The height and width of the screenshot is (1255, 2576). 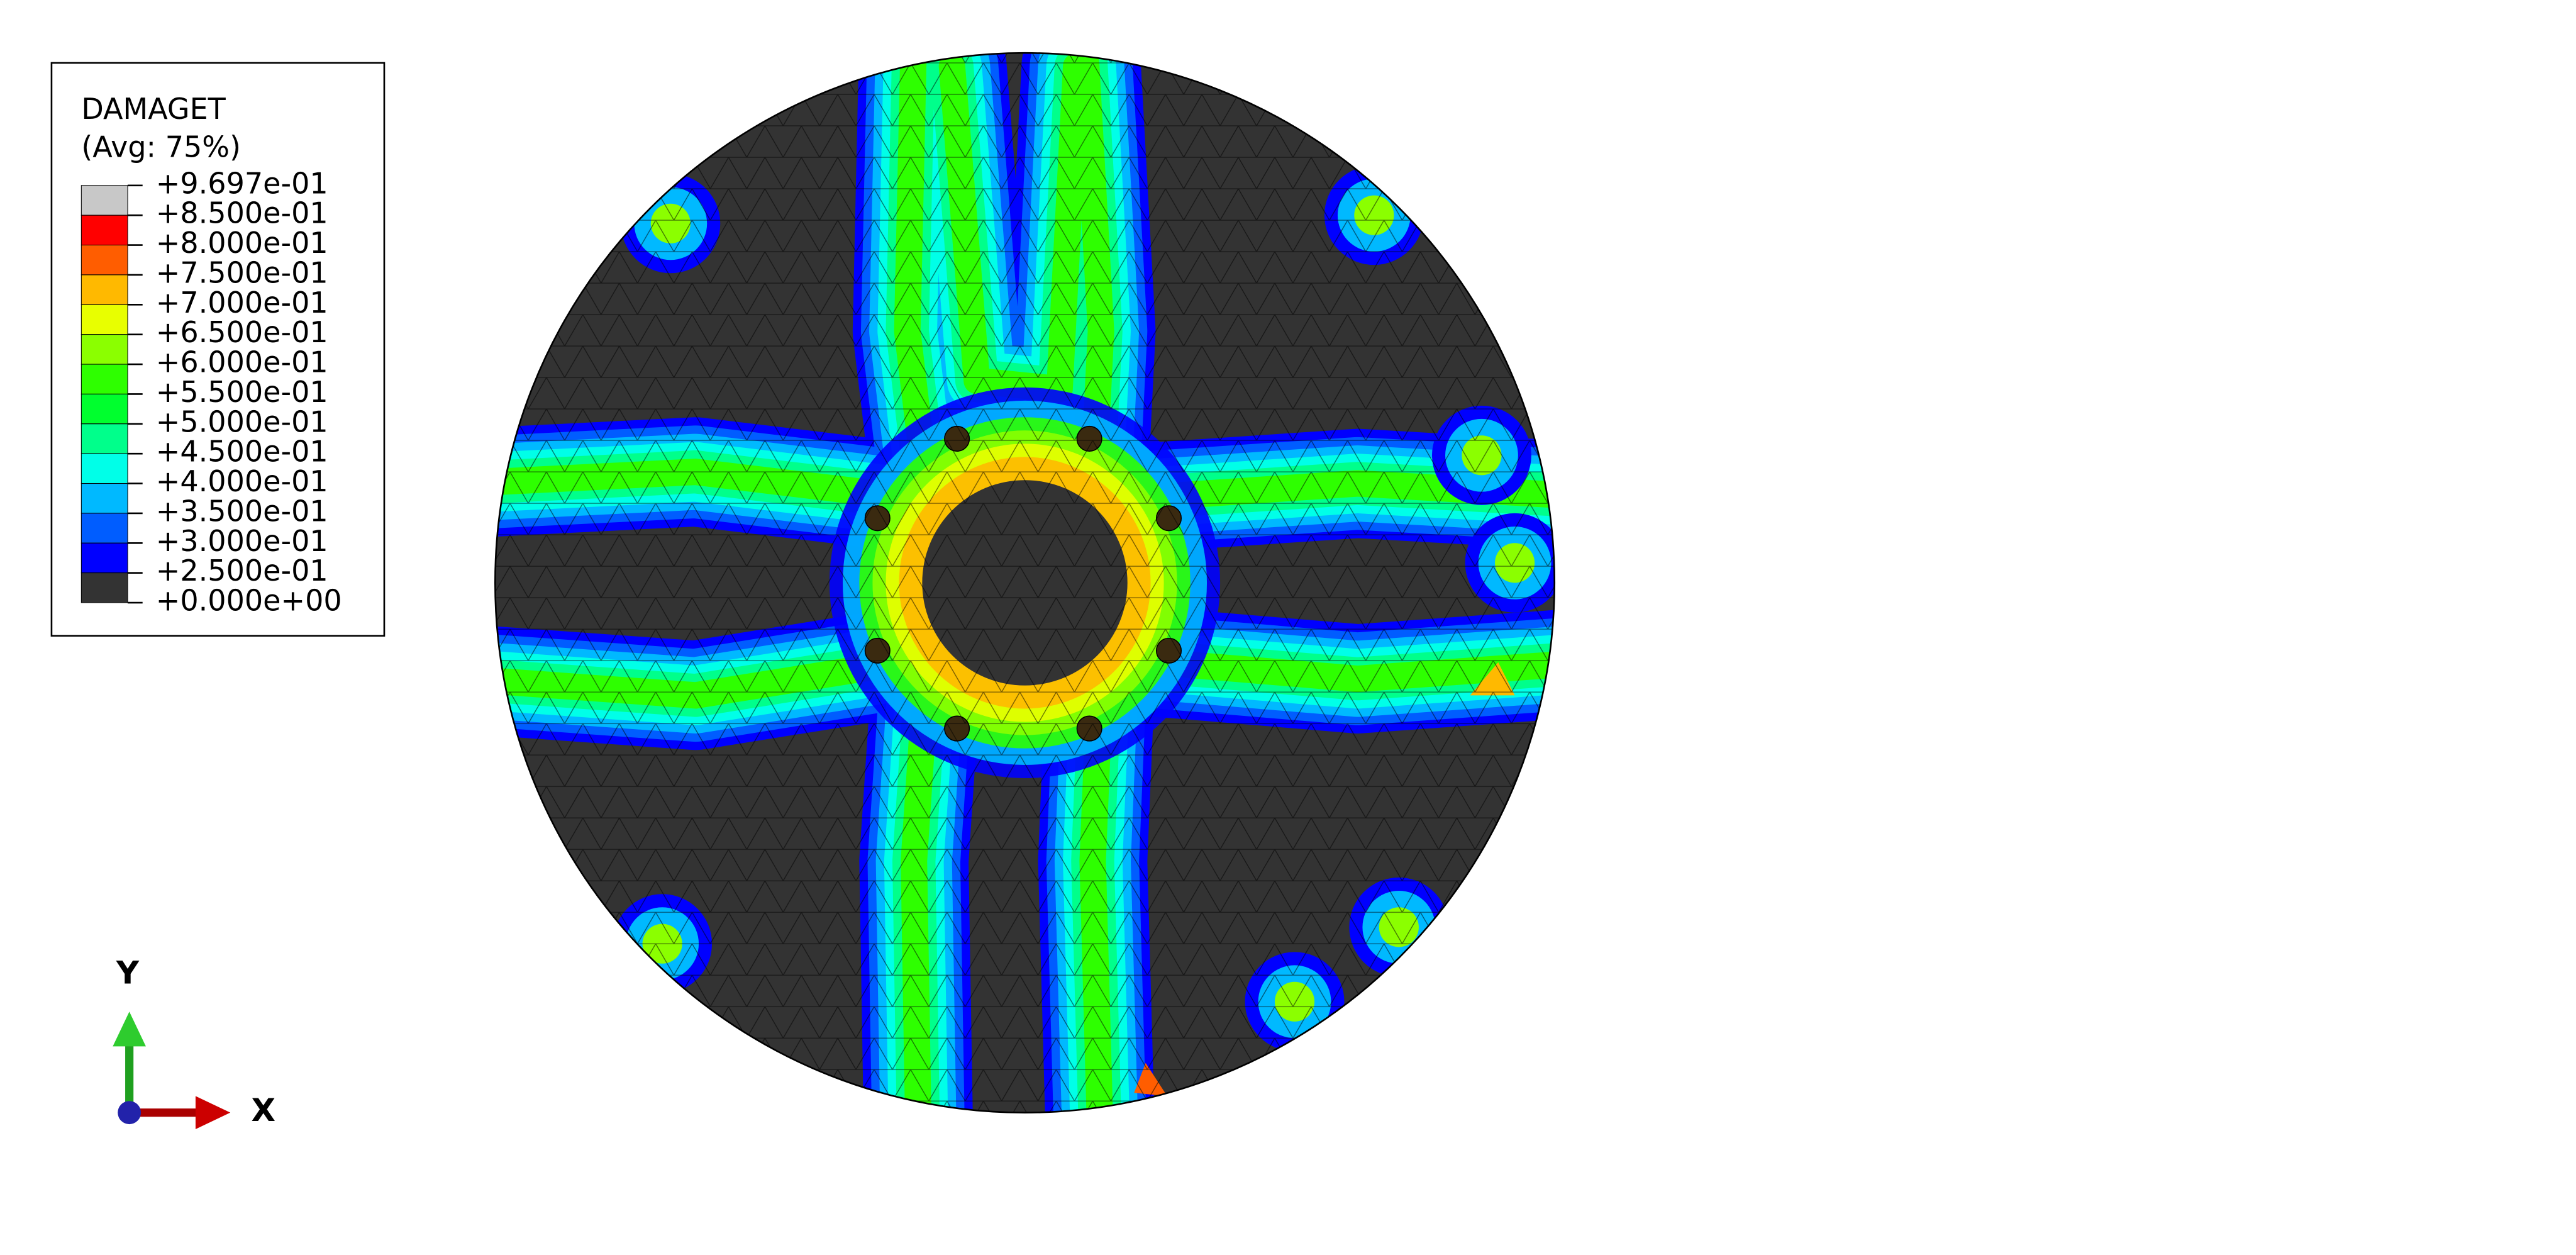 What do you see at coordinates (161, 147) in the screenshot?
I see `legend-subtitle: (Avg: 75%)` at bounding box center [161, 147].